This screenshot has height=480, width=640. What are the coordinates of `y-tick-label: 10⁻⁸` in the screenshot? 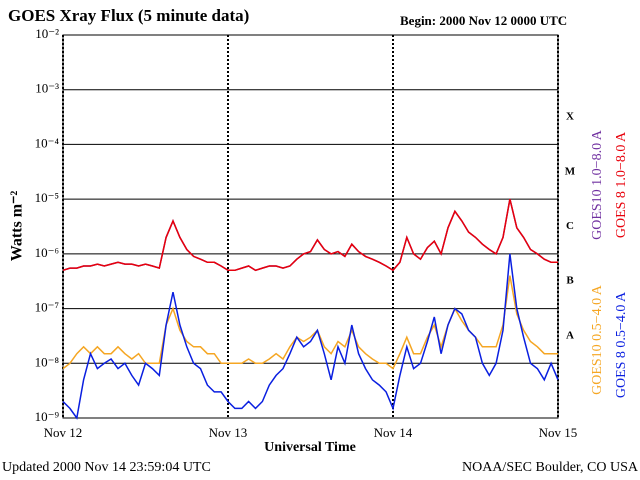 It's located at (47, 361).